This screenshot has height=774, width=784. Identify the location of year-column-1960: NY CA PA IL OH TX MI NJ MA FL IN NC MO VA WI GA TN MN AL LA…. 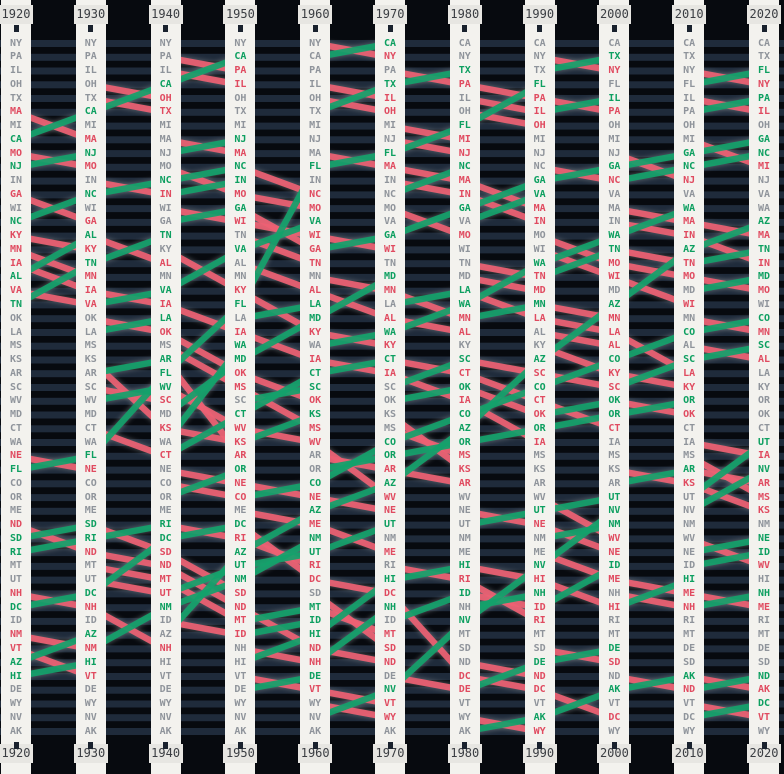
(315, 387).